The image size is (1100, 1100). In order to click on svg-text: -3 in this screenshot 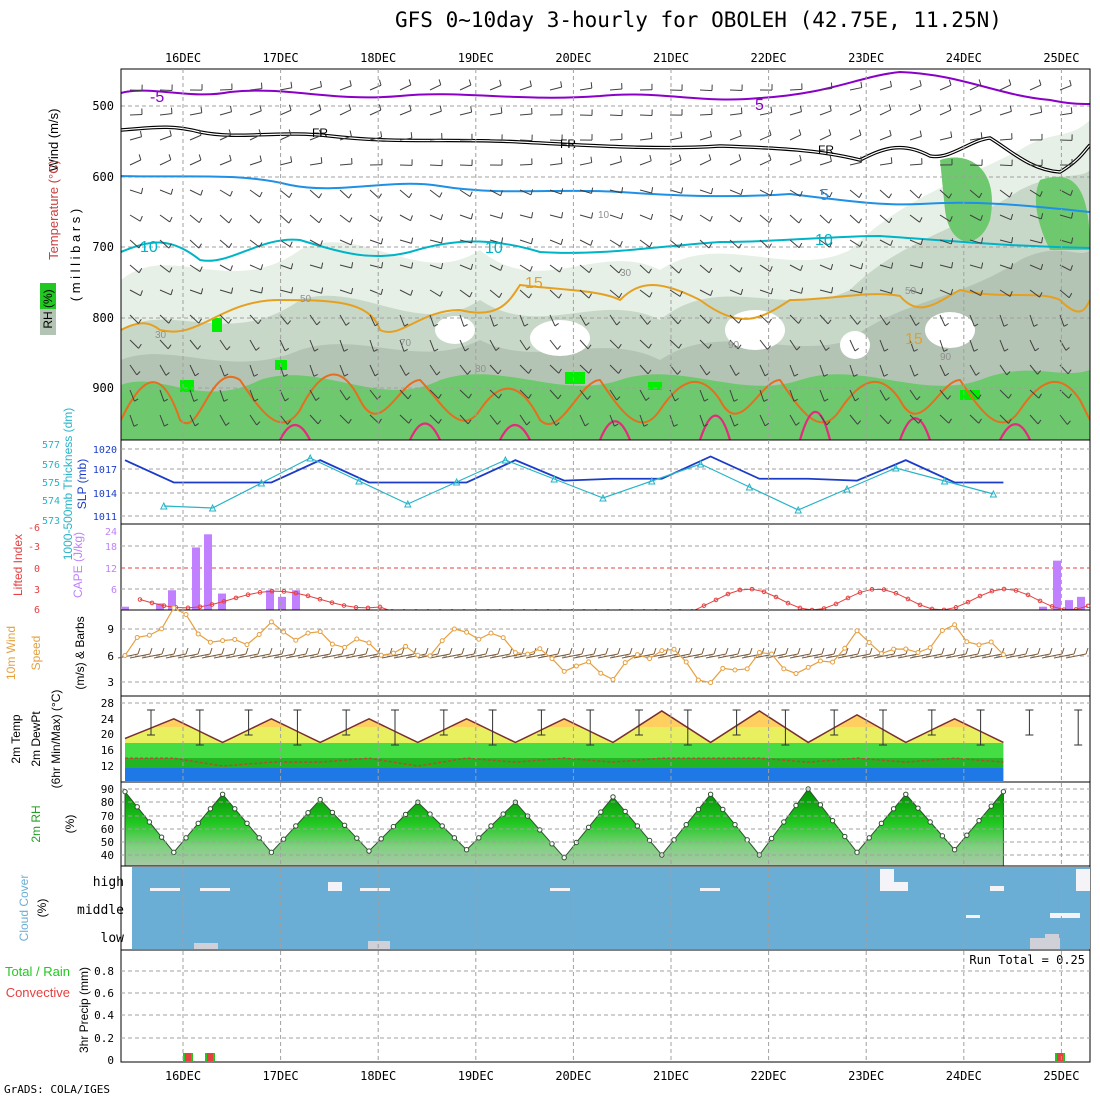, I will do `click(34, 547)`.